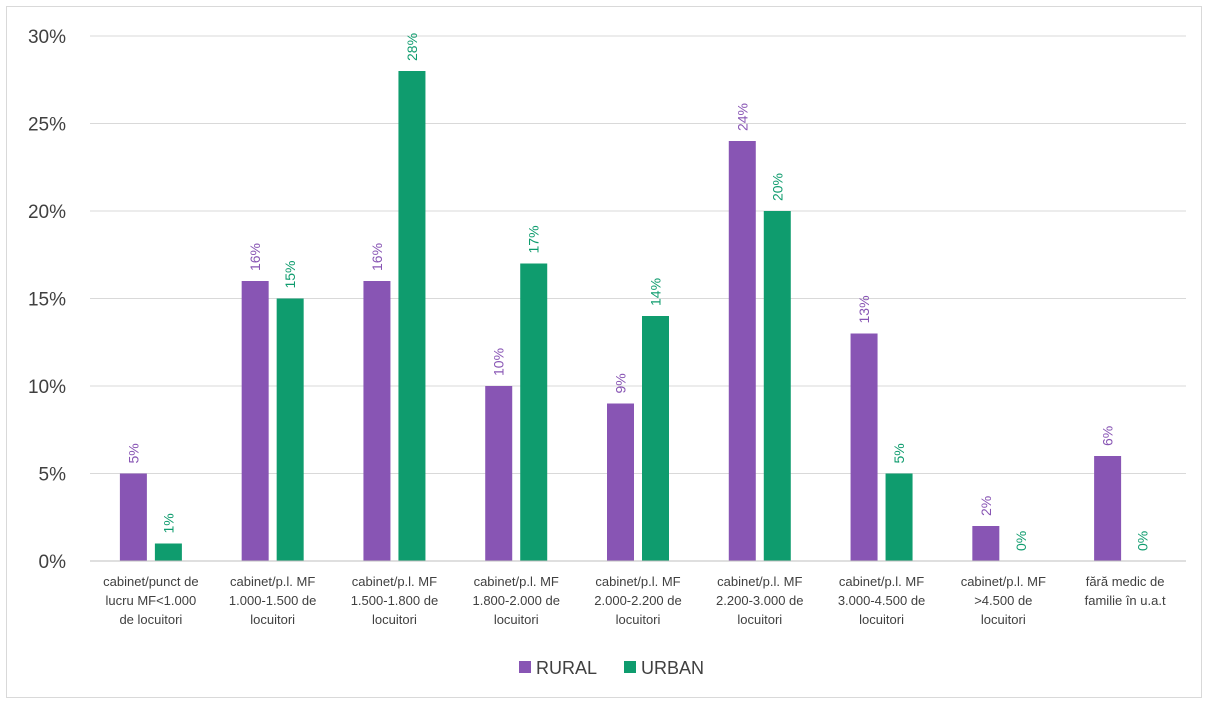 The height and width of the screenshot is (704, 1210). I want to click on data-label-urban: 20%, so click(777, 187).